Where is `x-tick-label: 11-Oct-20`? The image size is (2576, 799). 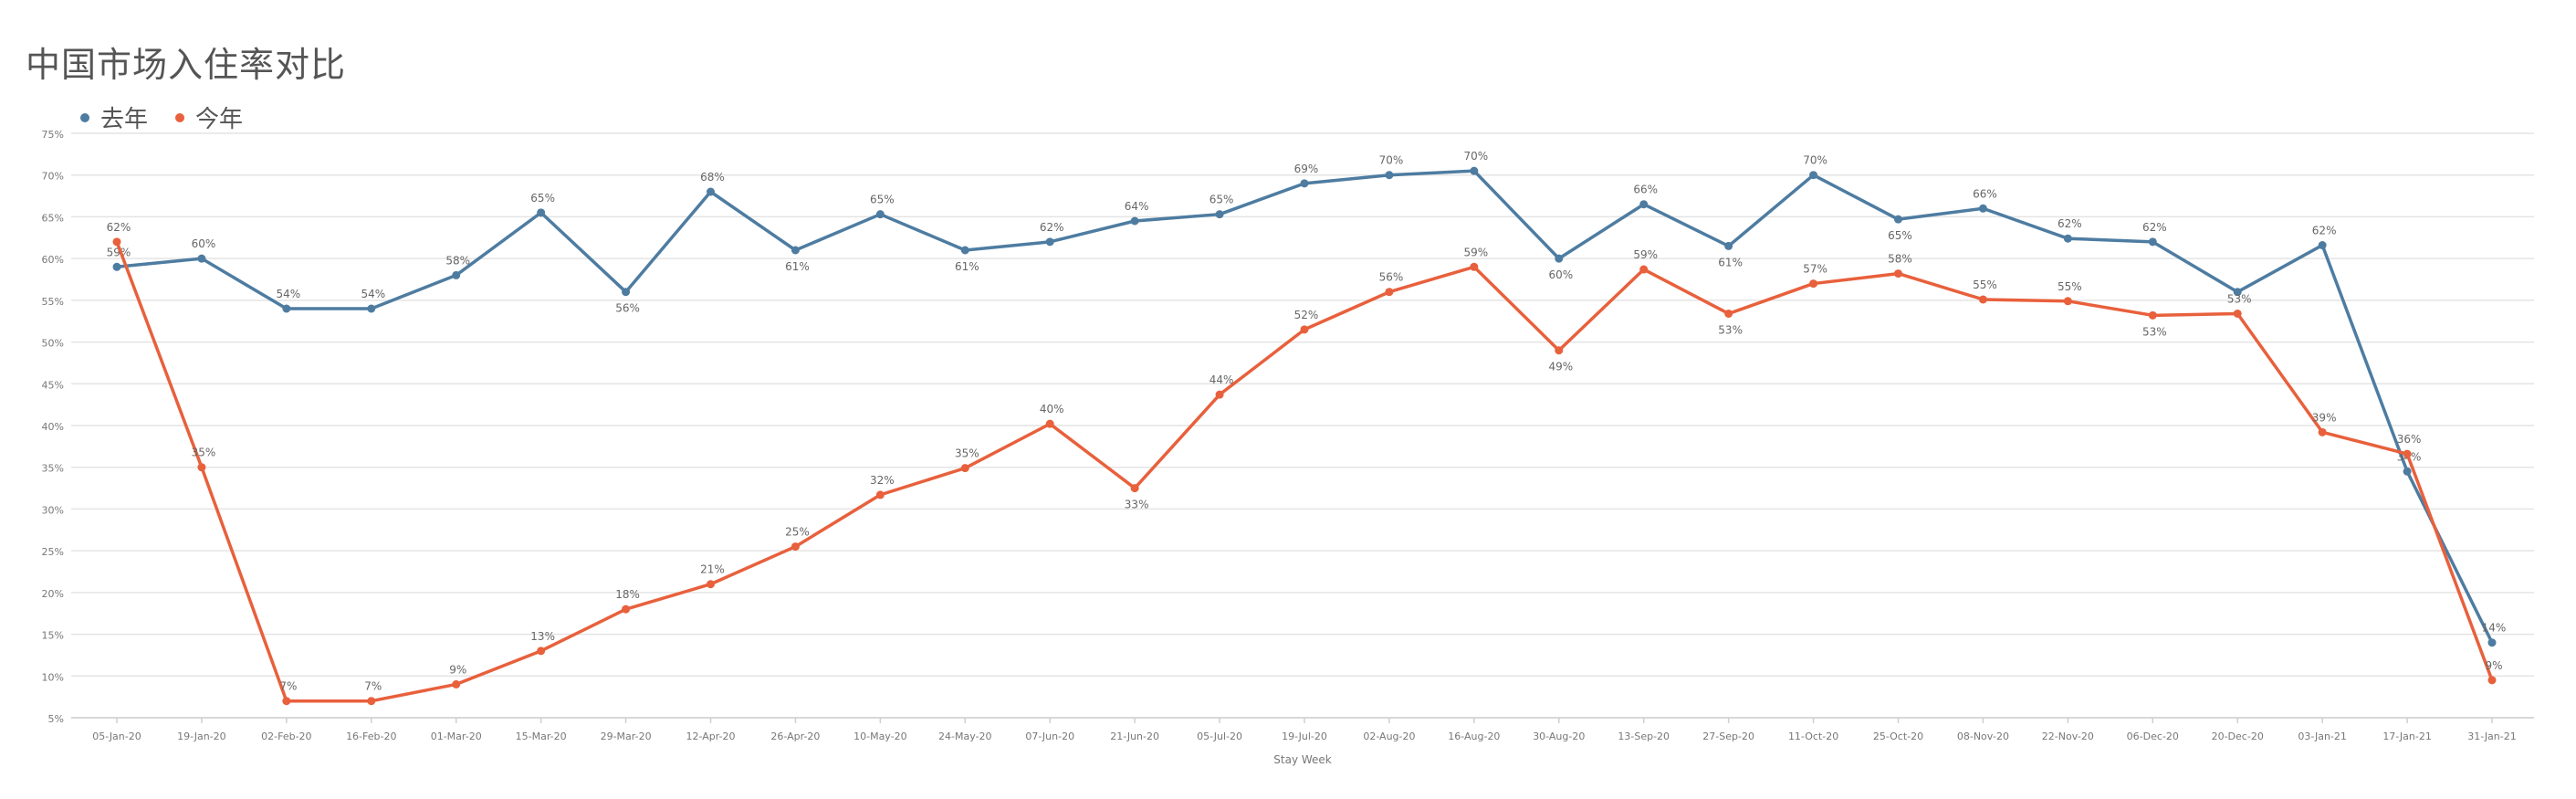
x-tick-label: 11-Oct-20 is located at coordinates (1813, 736).